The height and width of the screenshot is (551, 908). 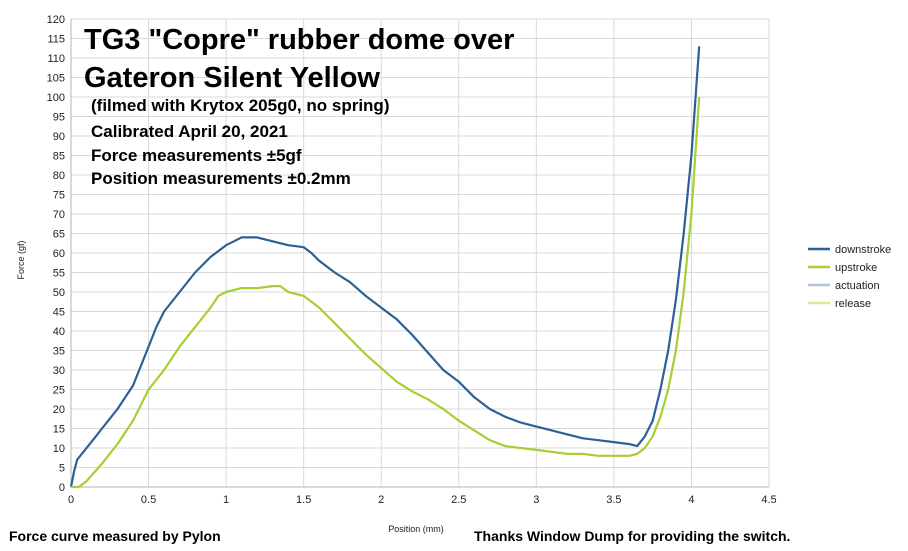 I want to click on chart-annotation-line: Position measurements ±0.2mm, so click(x=221, y=178).